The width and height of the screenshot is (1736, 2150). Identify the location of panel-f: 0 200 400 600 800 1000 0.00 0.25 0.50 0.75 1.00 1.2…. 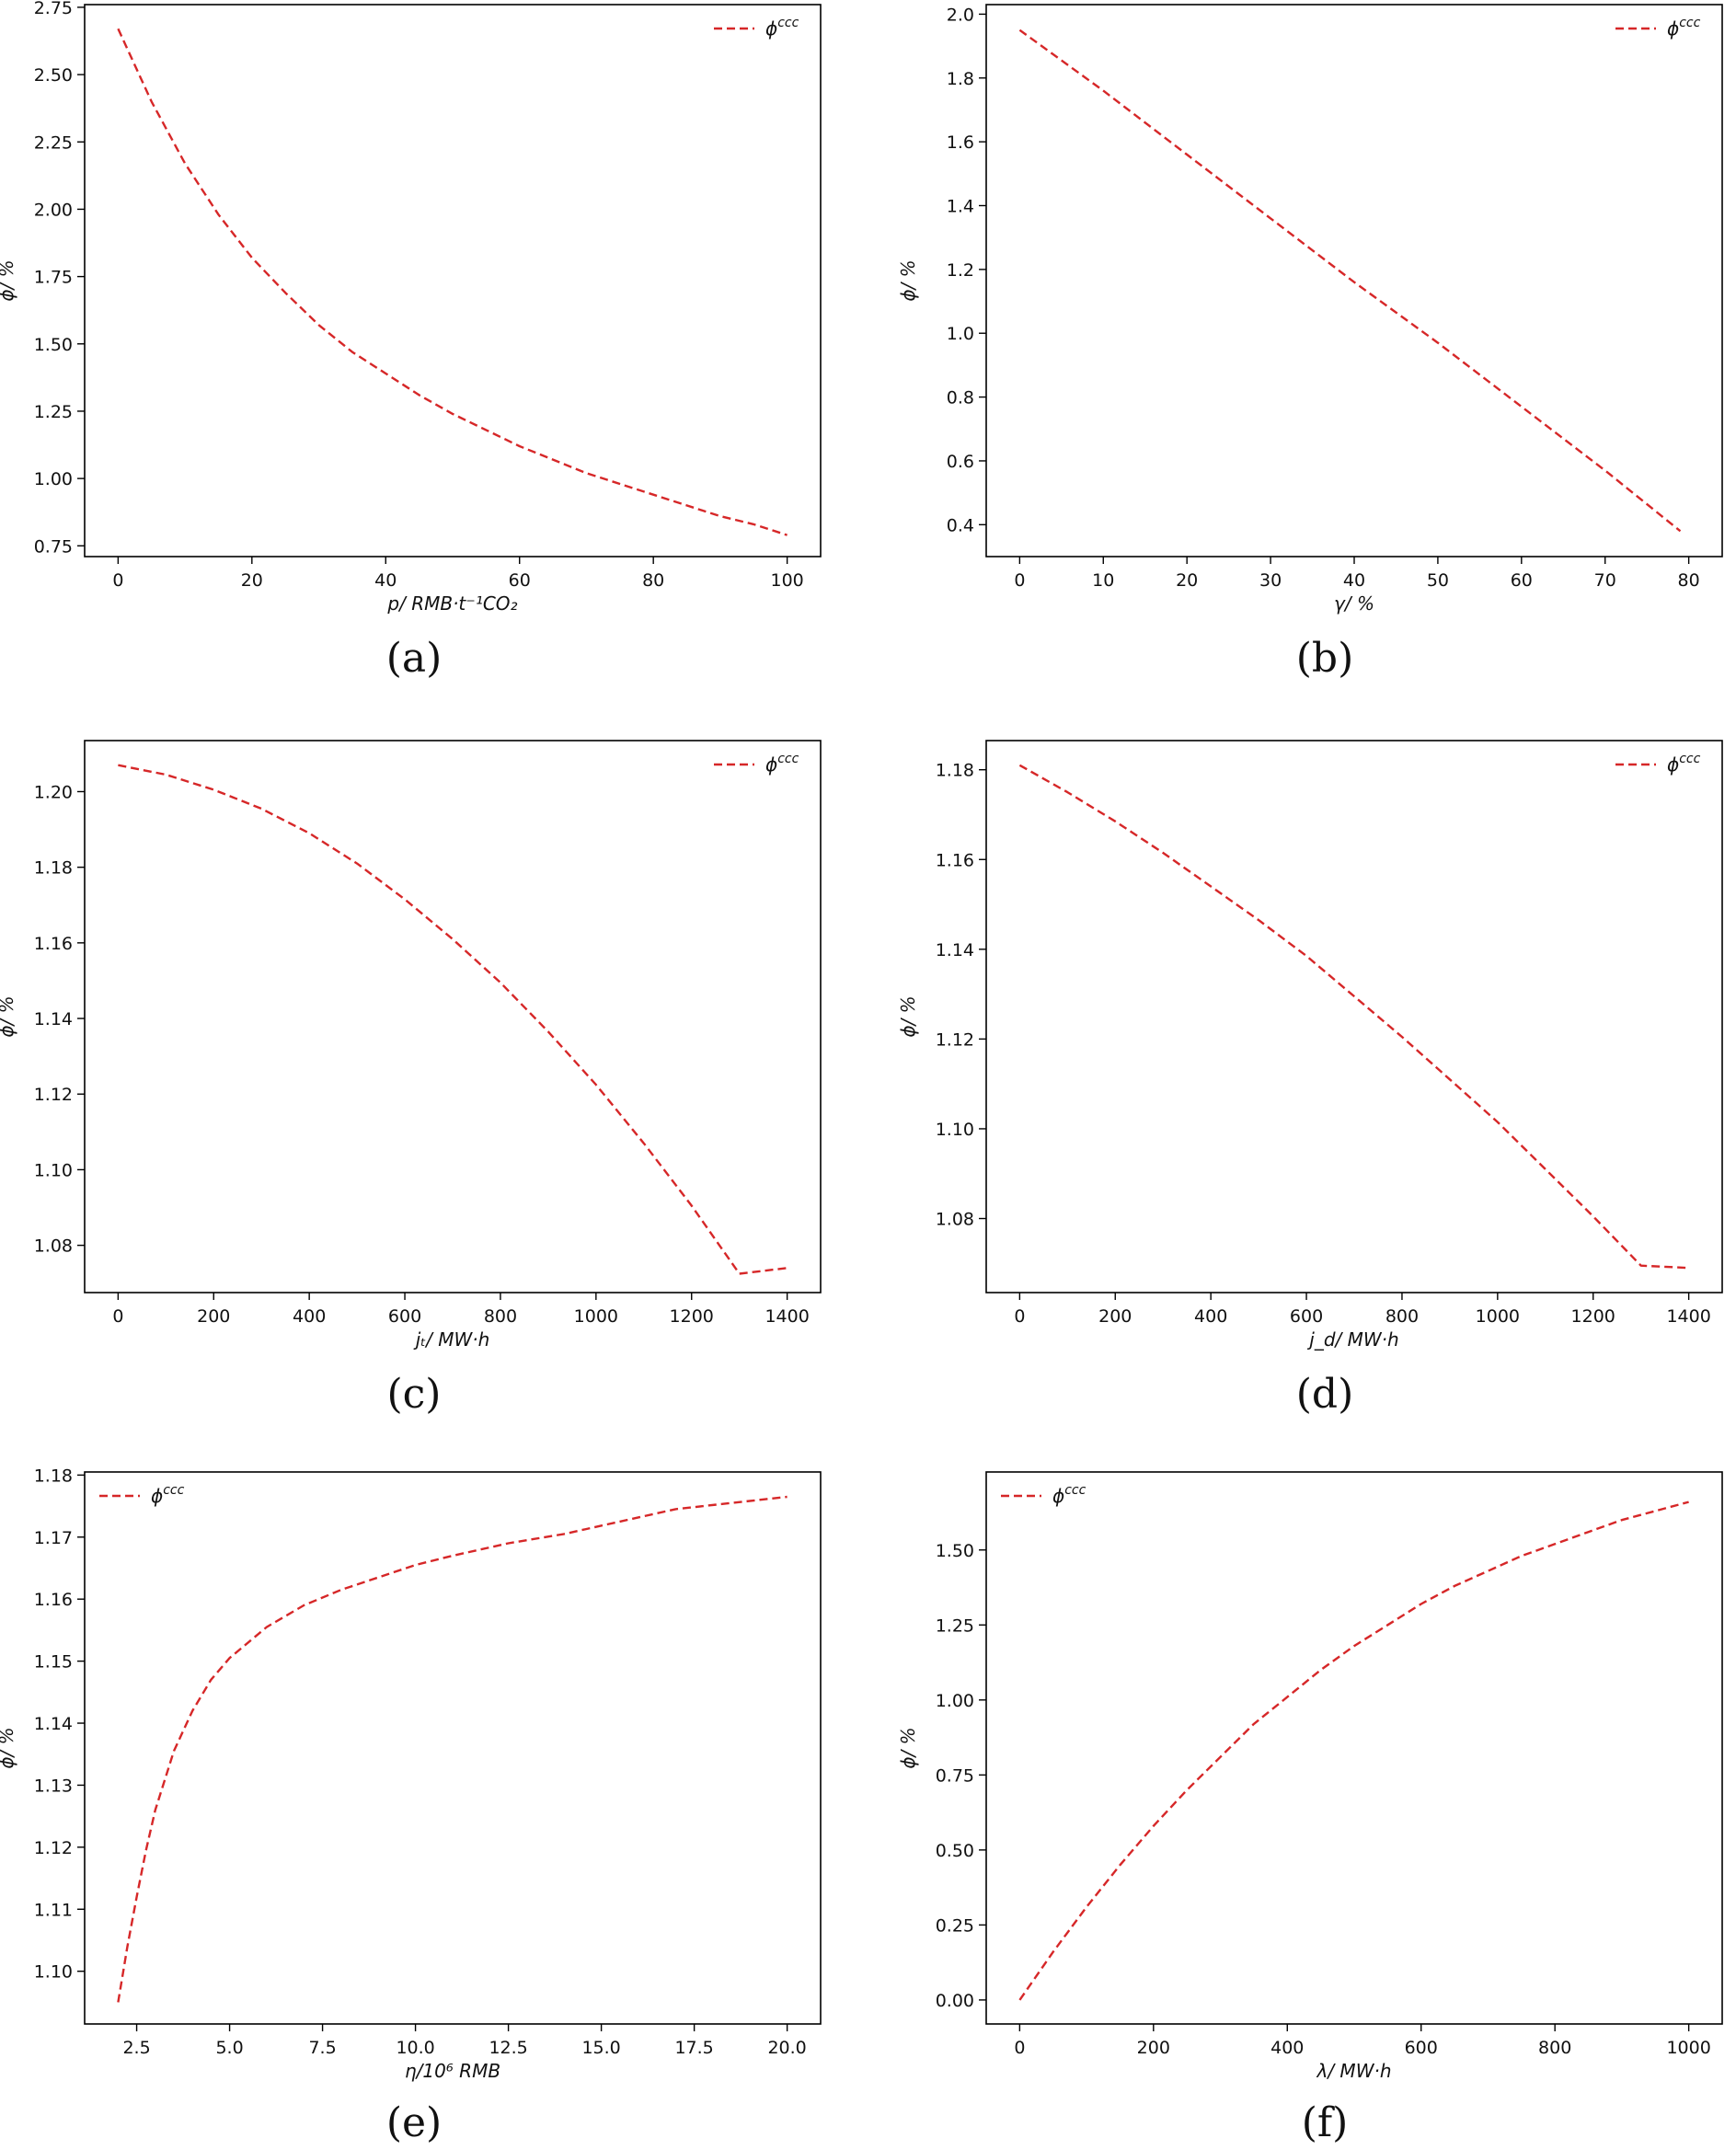
(1310, 1808).